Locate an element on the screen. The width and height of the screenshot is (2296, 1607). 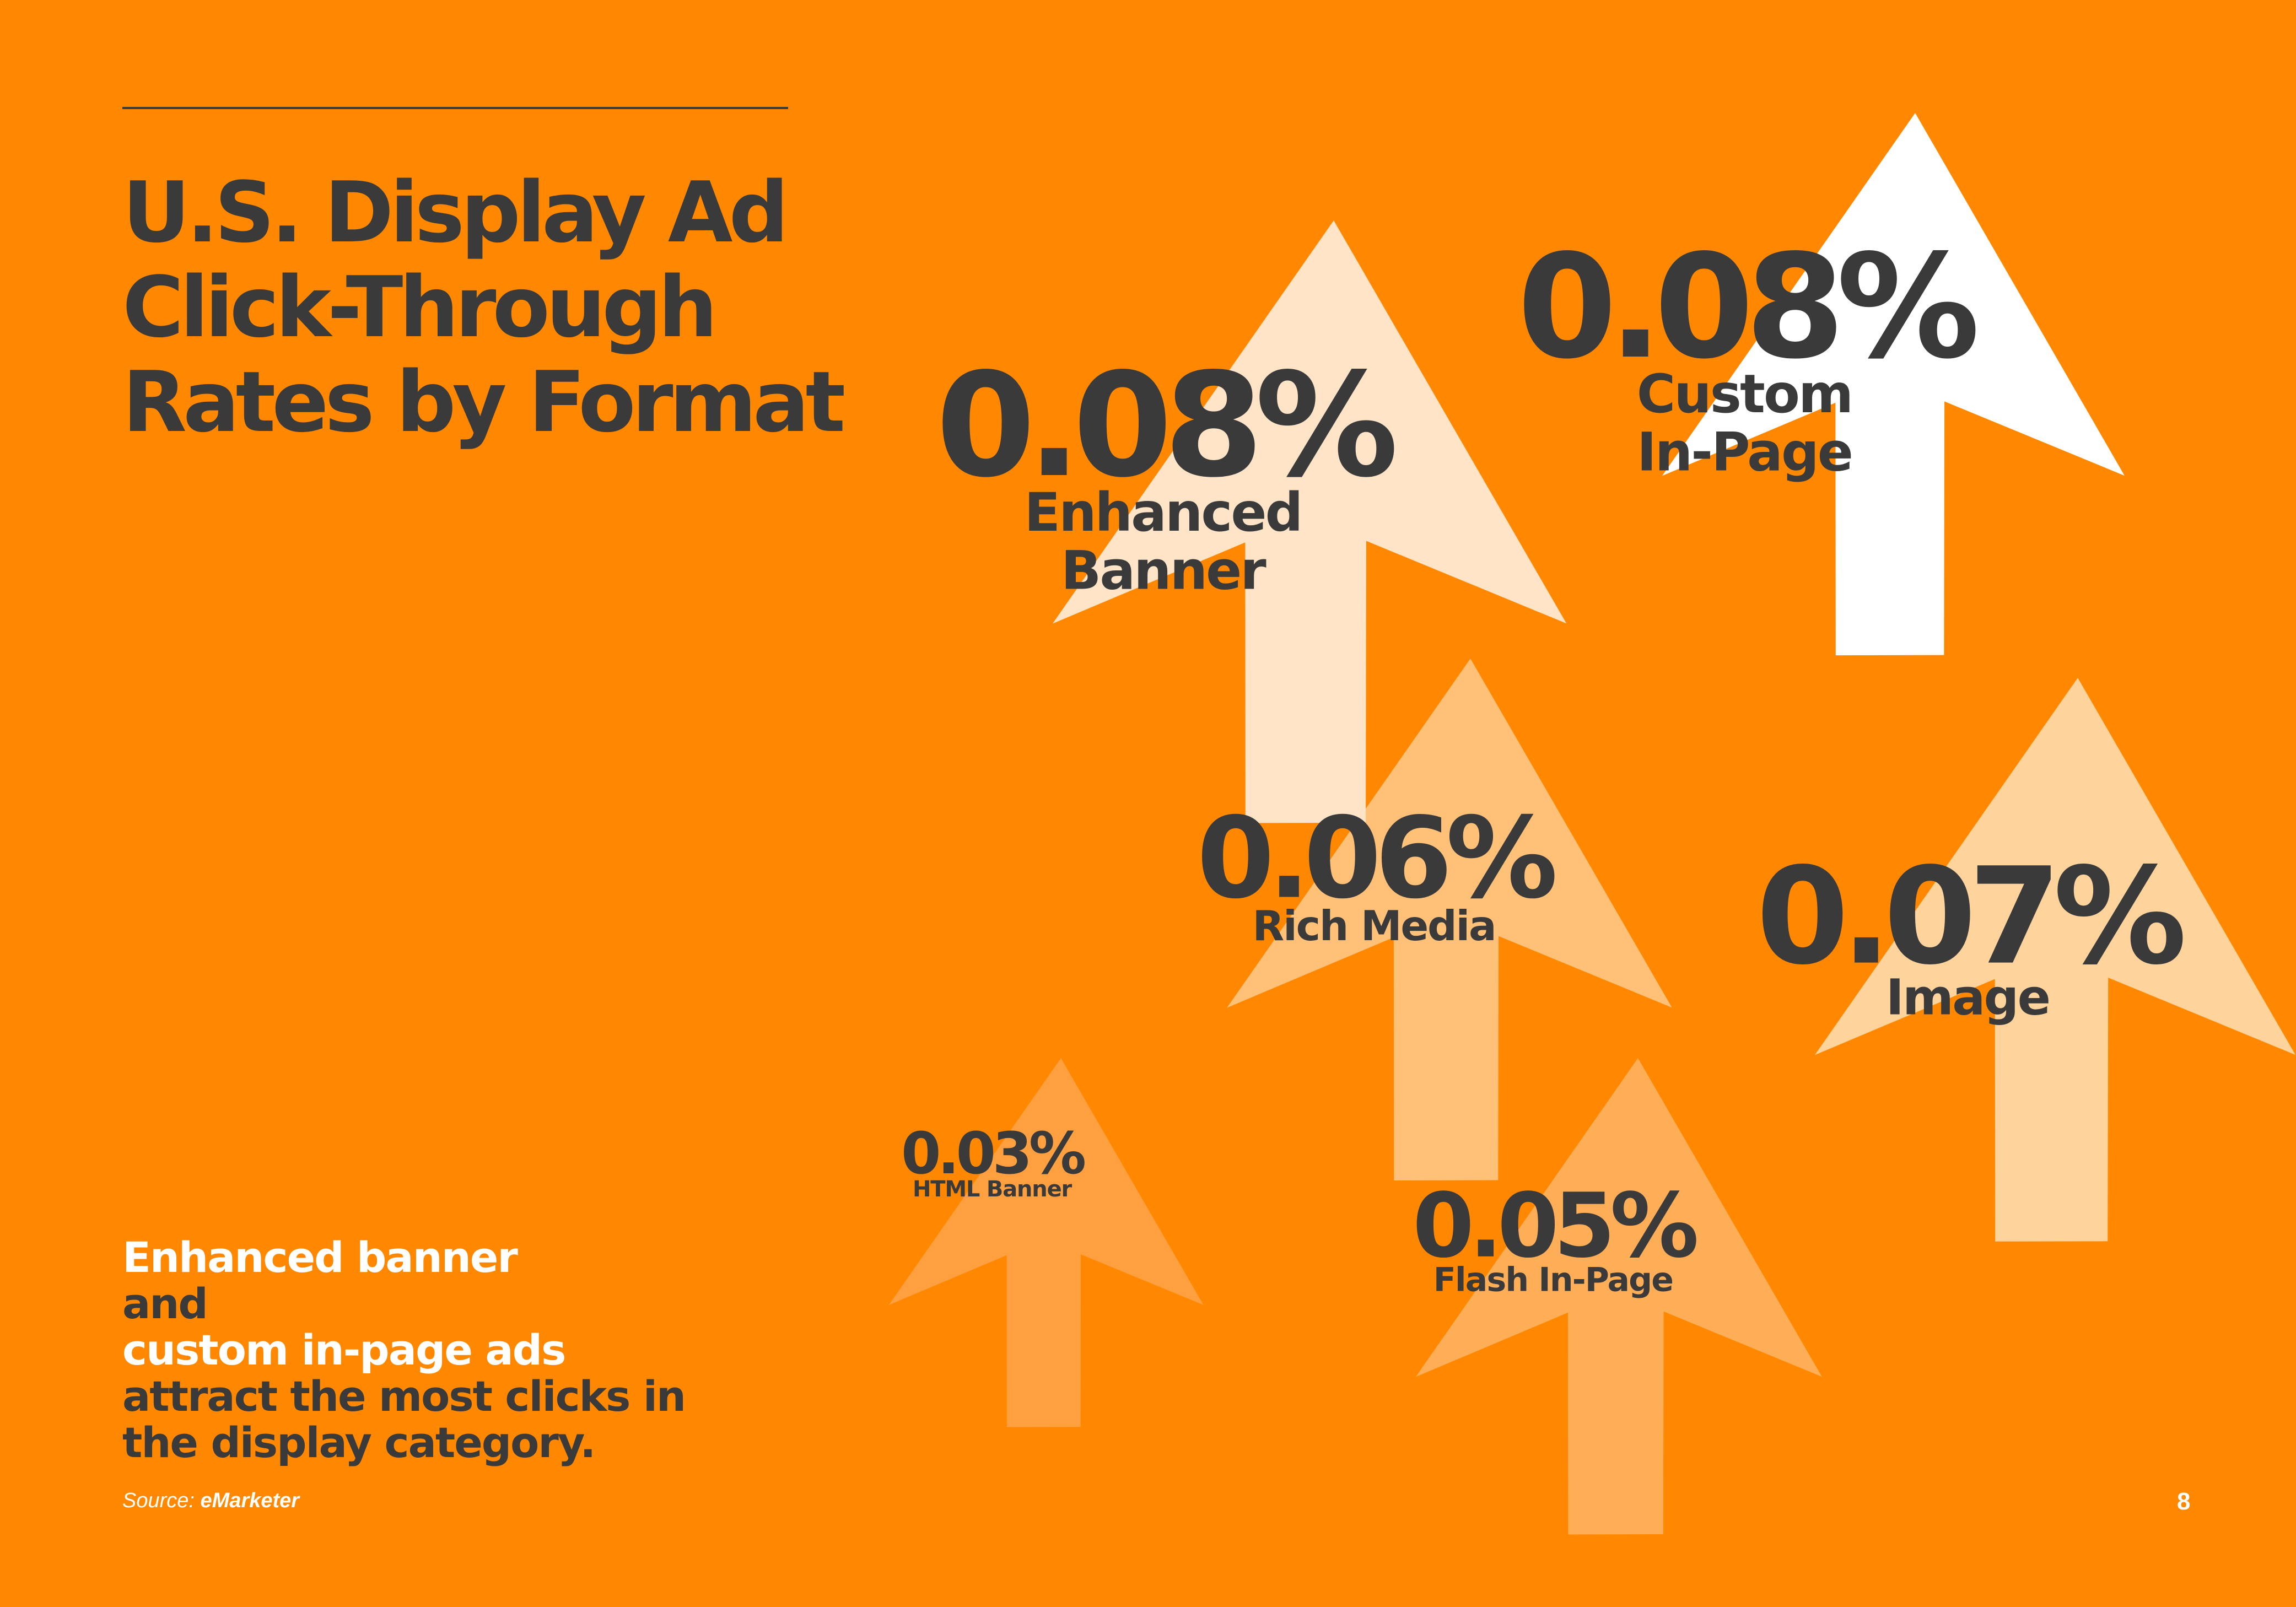
arrow-mark-custom-in-page is located at coordinates (1894, 385).